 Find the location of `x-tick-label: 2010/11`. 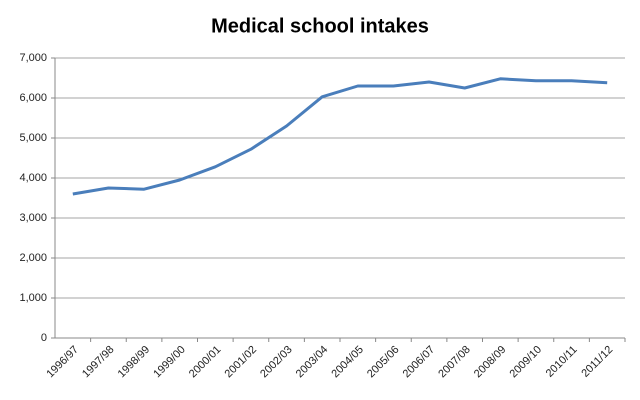

x-tick-label: 2010/11 is located at coordinates (562, 362).